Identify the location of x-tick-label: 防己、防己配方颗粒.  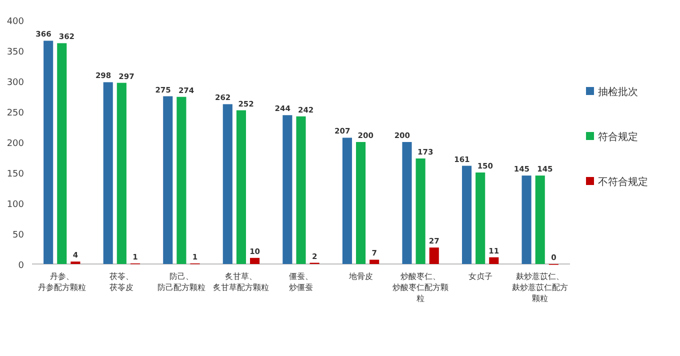
(181, 282).